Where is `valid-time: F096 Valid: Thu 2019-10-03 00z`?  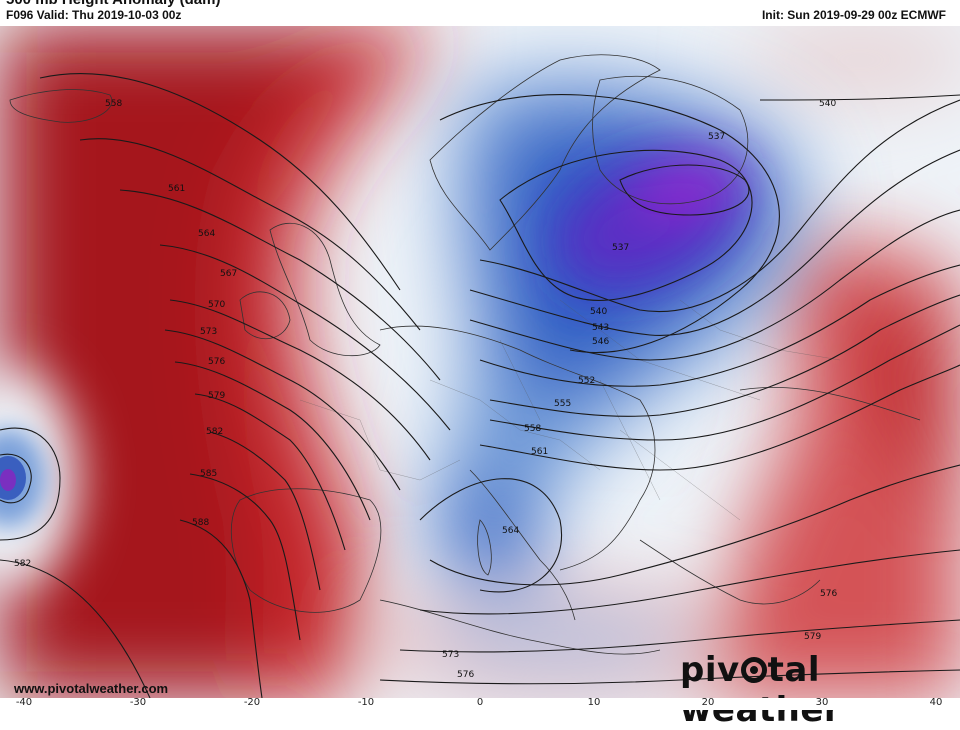 valid-time: F096 Valid: Thu 2019-10-03 00z is located at coordinates (94, 15).